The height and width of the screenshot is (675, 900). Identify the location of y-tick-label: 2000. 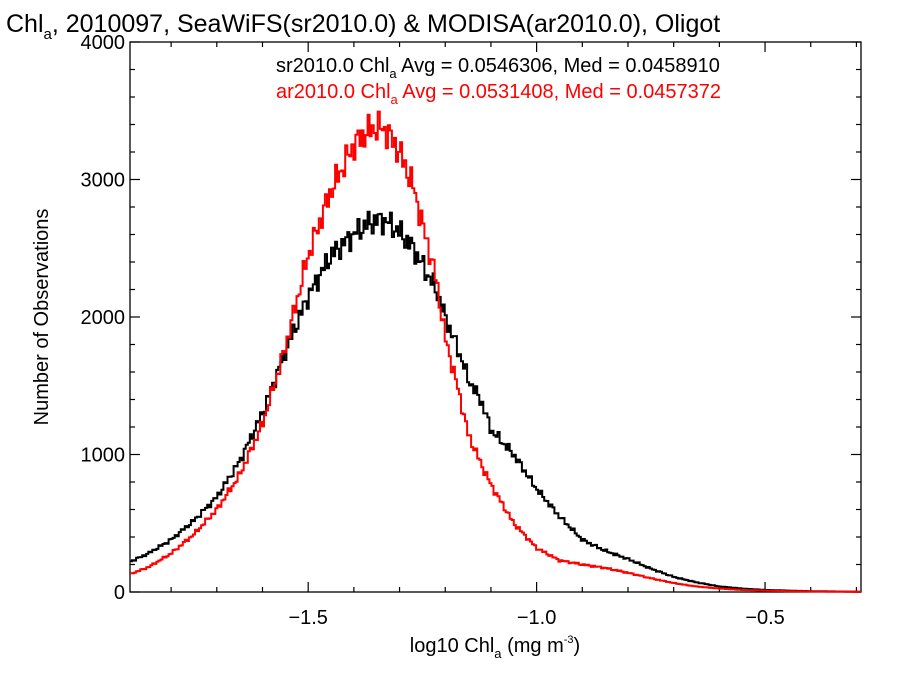
(103, 318).